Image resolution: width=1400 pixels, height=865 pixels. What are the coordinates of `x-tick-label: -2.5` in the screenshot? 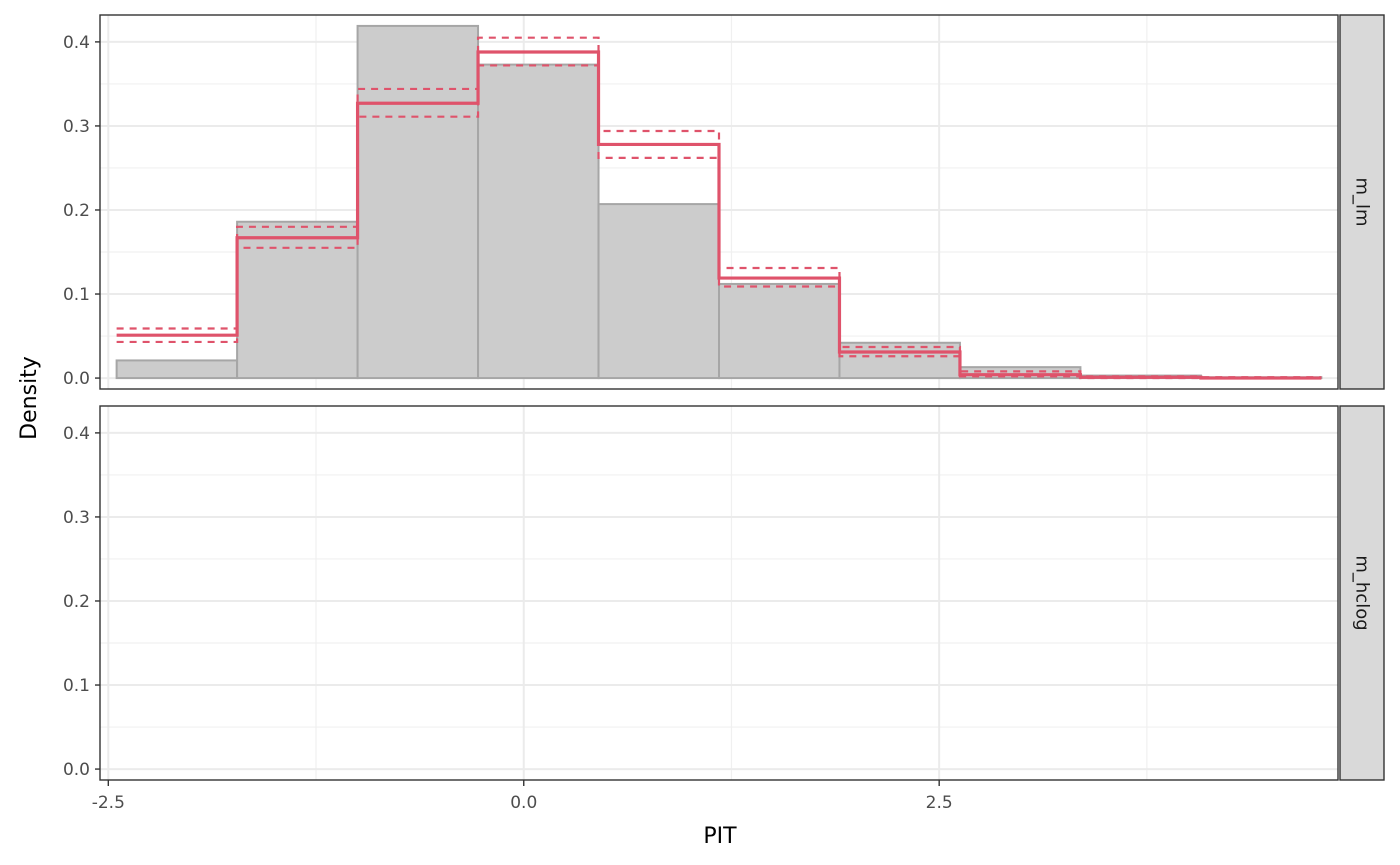 It's located at (108, 803).